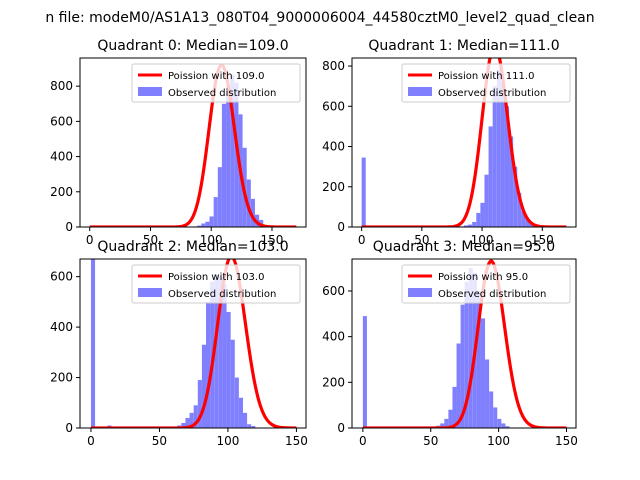 This screenshot has width=640, height=480. I want to click on panel-title: Quadrant 0: Median=109.0, so click(192, 46).